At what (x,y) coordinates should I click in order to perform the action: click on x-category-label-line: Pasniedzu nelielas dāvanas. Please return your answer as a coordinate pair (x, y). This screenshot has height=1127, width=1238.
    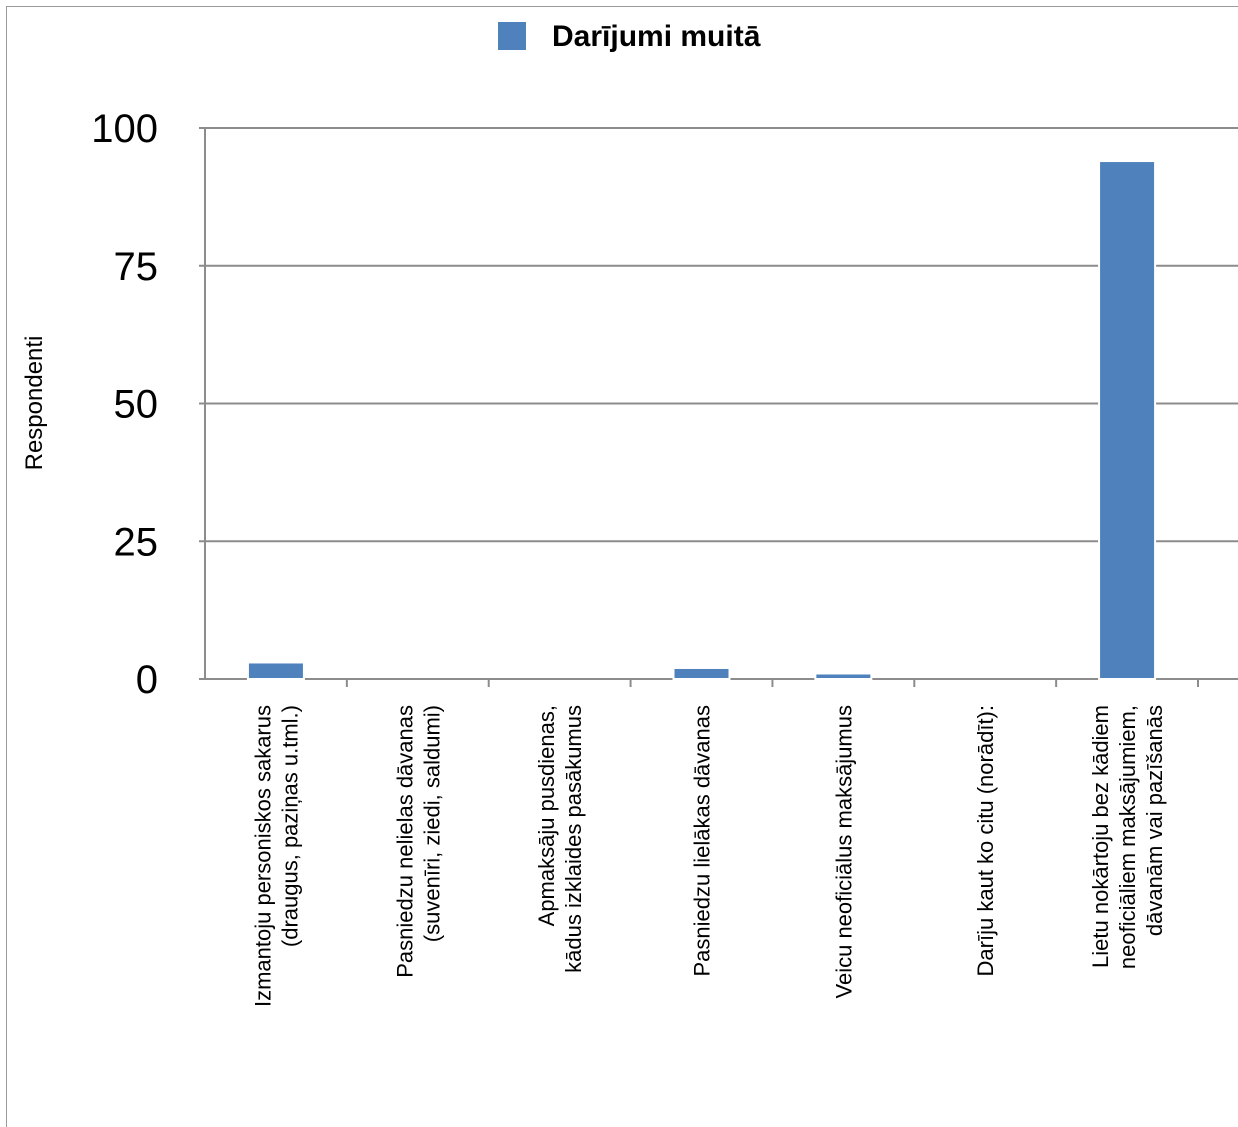
    Looking at the image, I should click on (404, 841).